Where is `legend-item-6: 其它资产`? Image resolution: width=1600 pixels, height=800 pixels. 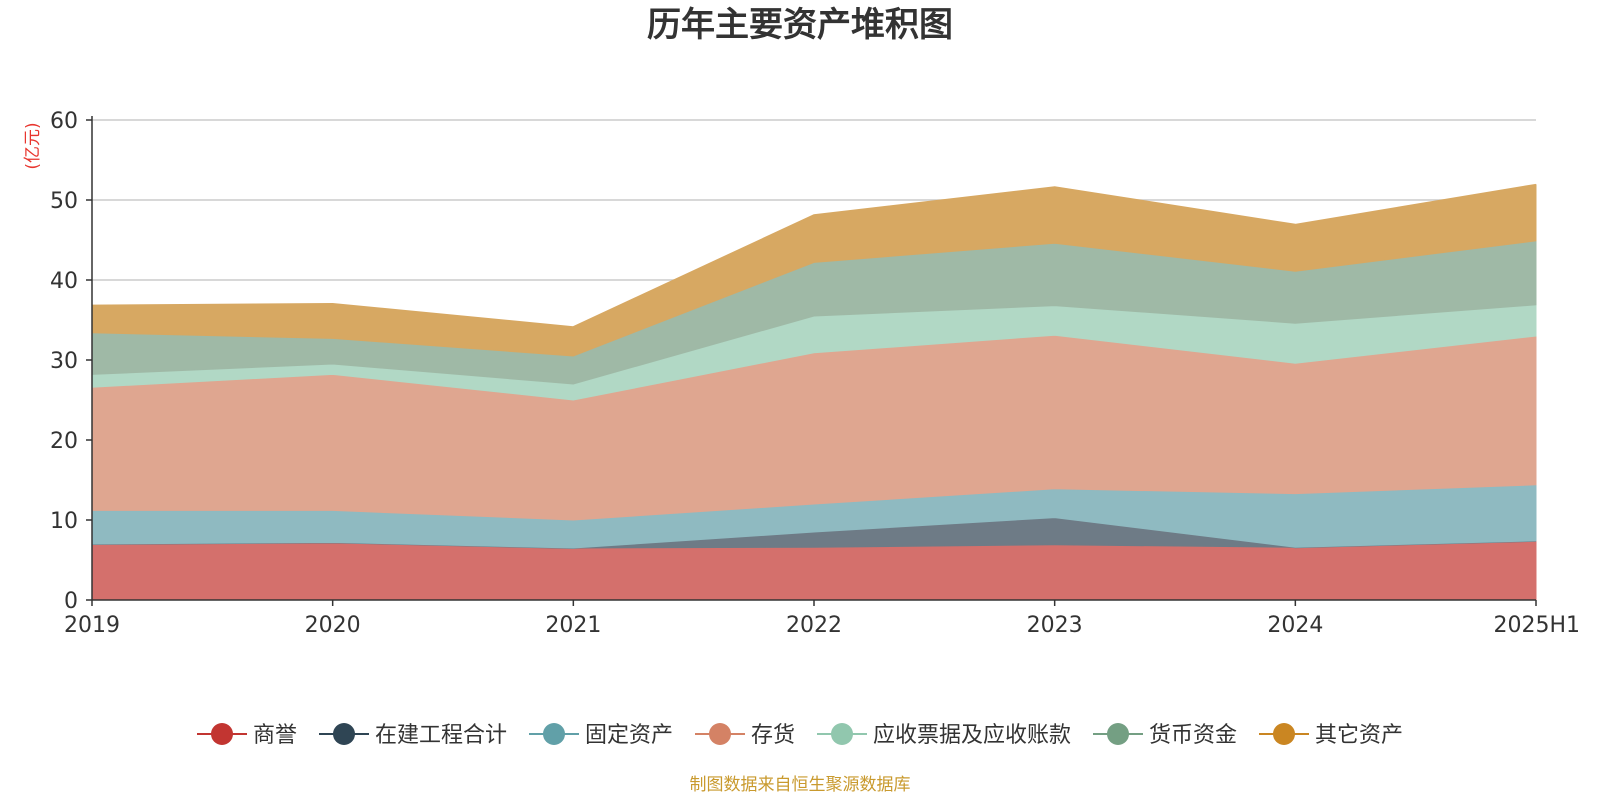 legend-item-6: 其它资产 is located at coordinates (1331, 735).